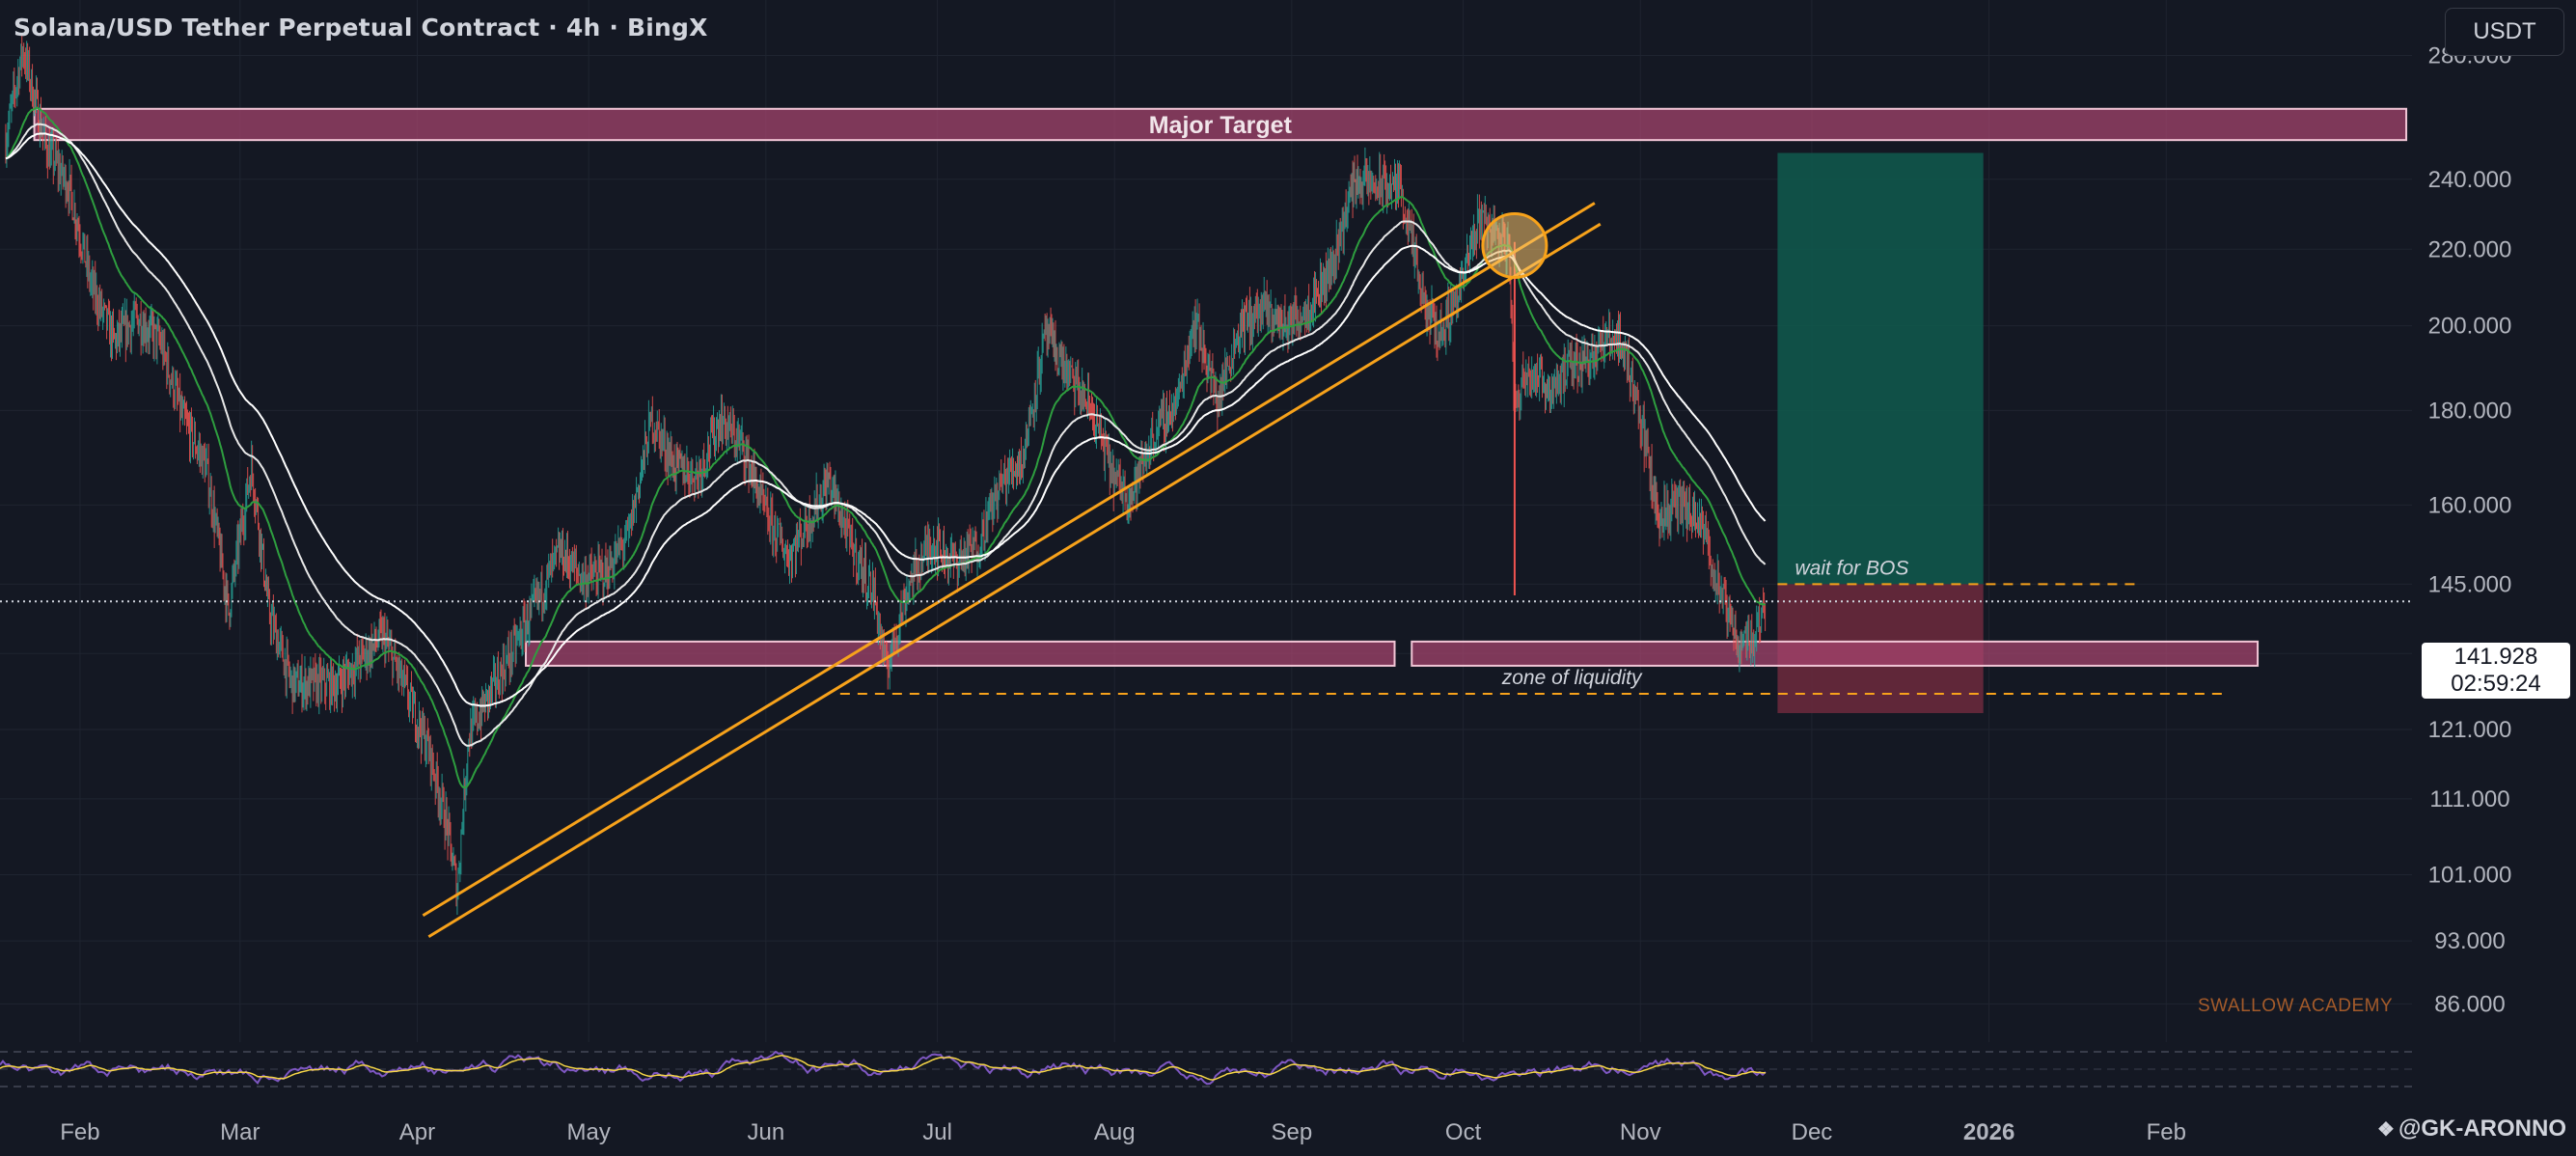 The width and height of the screenshot is (2576, 1156). I want to click on x-tick-label: 2026, so click(1988, 1132).